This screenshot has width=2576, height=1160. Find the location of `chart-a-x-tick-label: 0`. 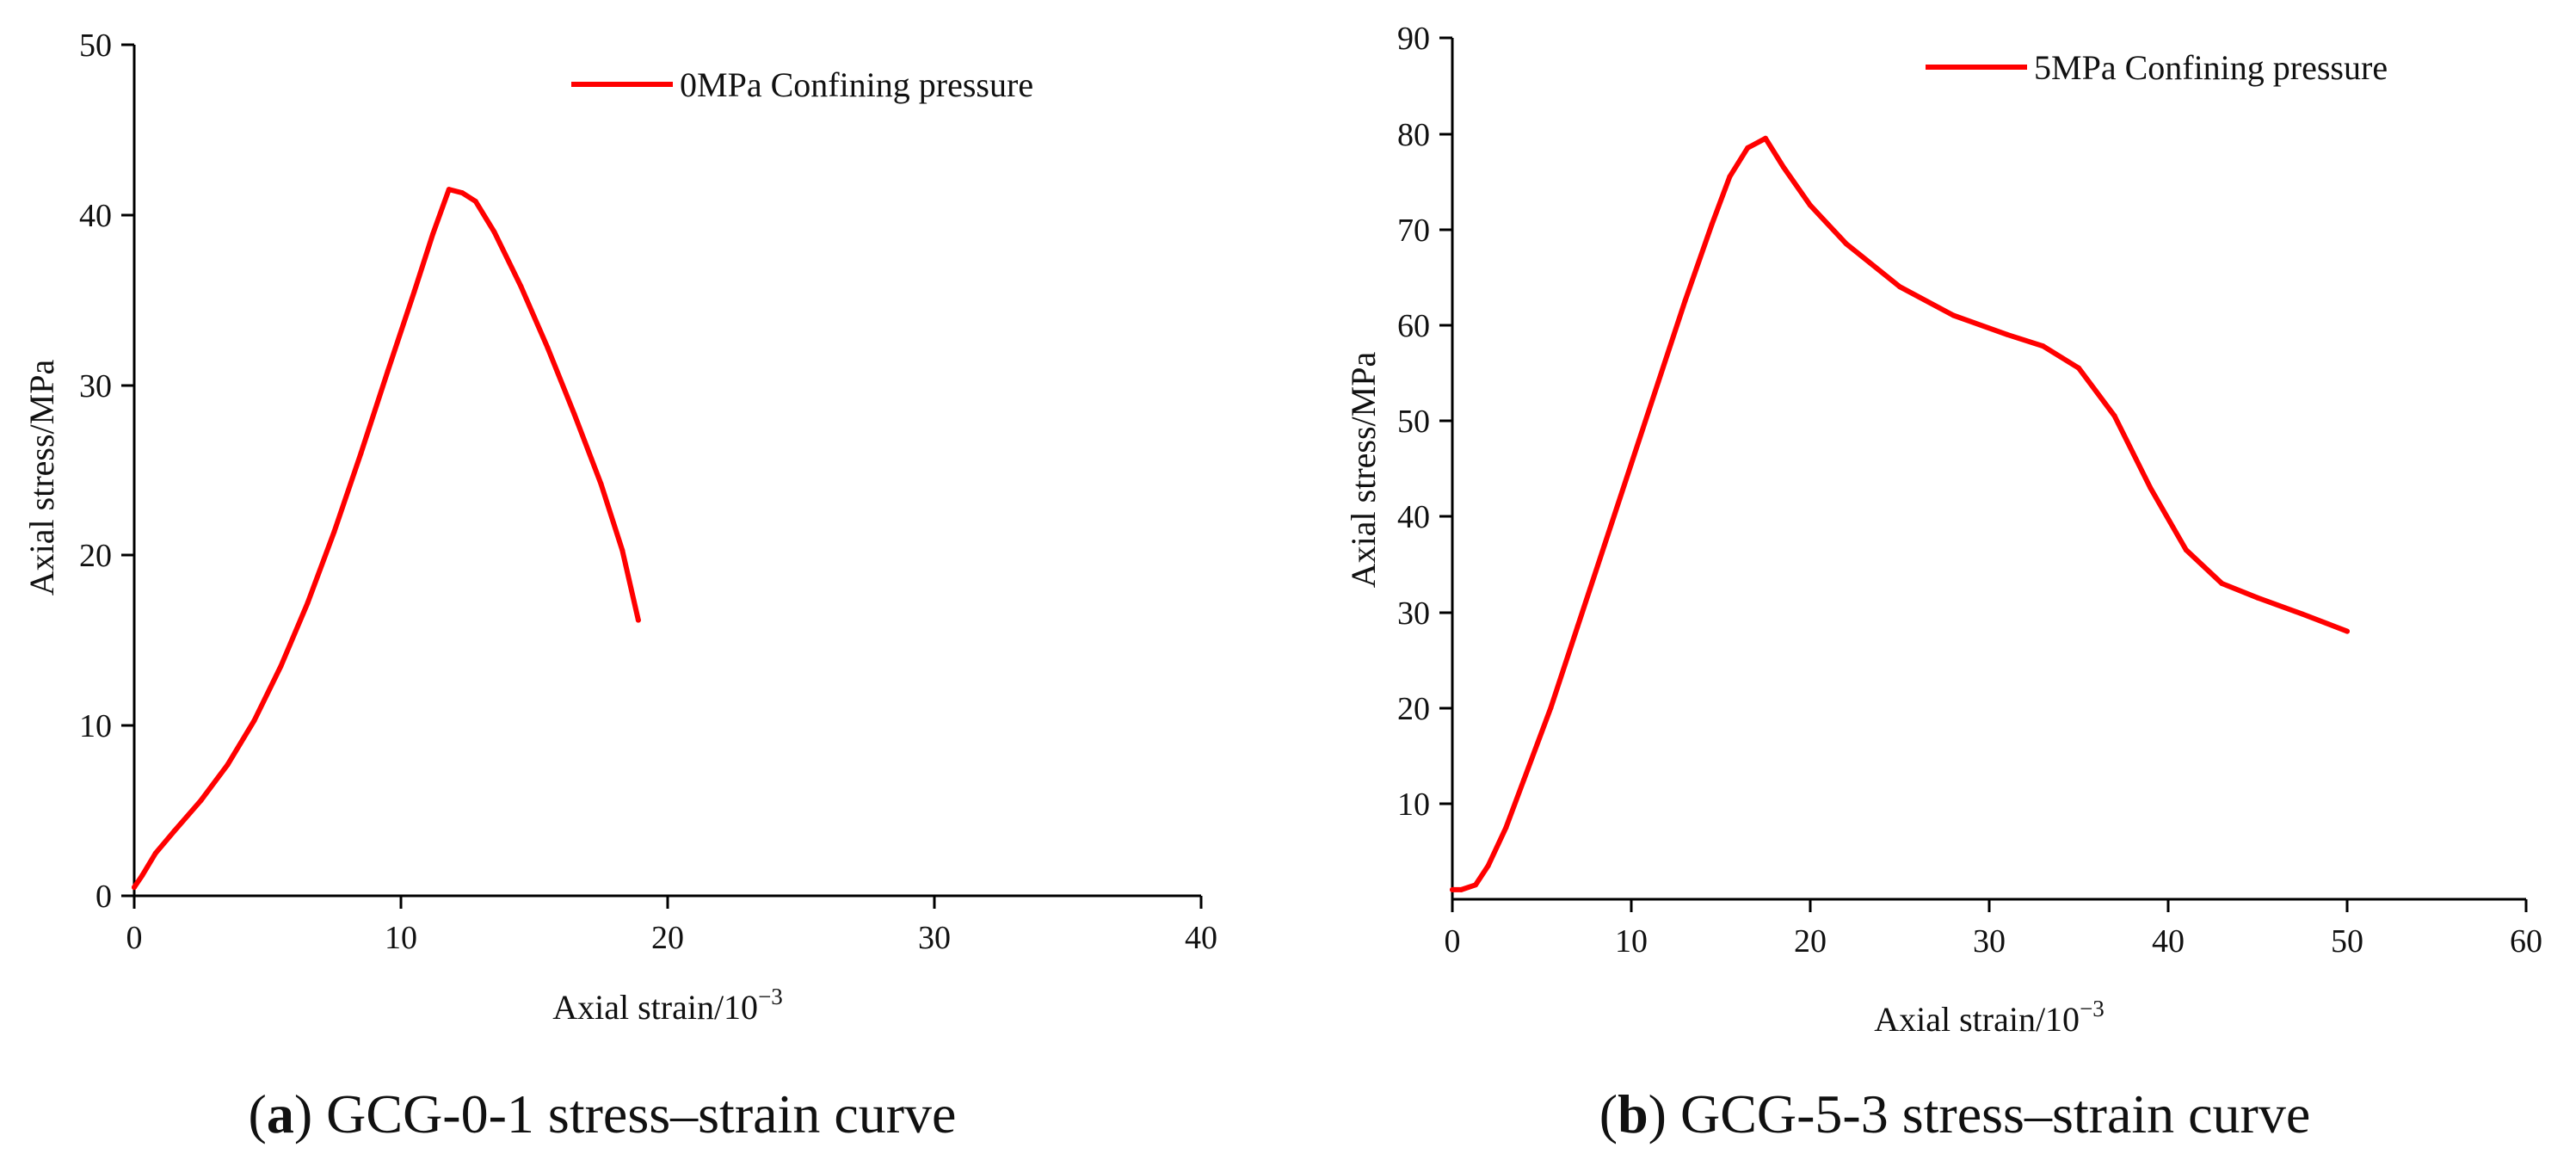

chart-a-x-tick-label: 0 is located at coordinates (134, 938).